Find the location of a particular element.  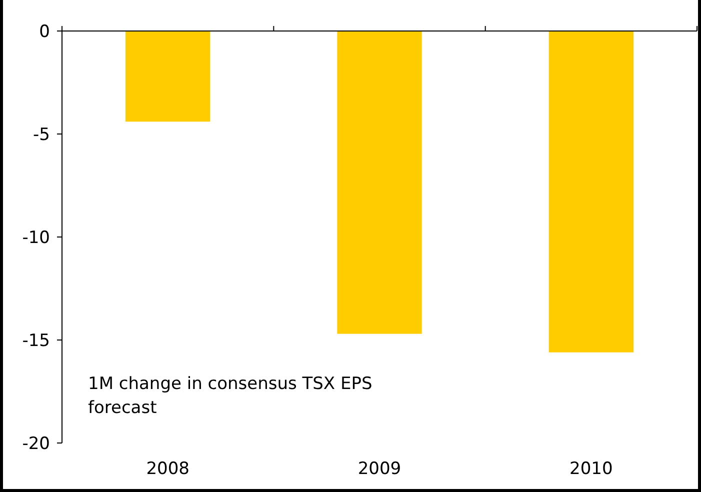

annotation: 1M change in consensus TSX EPS forecast is located at coordinates (230, 396).